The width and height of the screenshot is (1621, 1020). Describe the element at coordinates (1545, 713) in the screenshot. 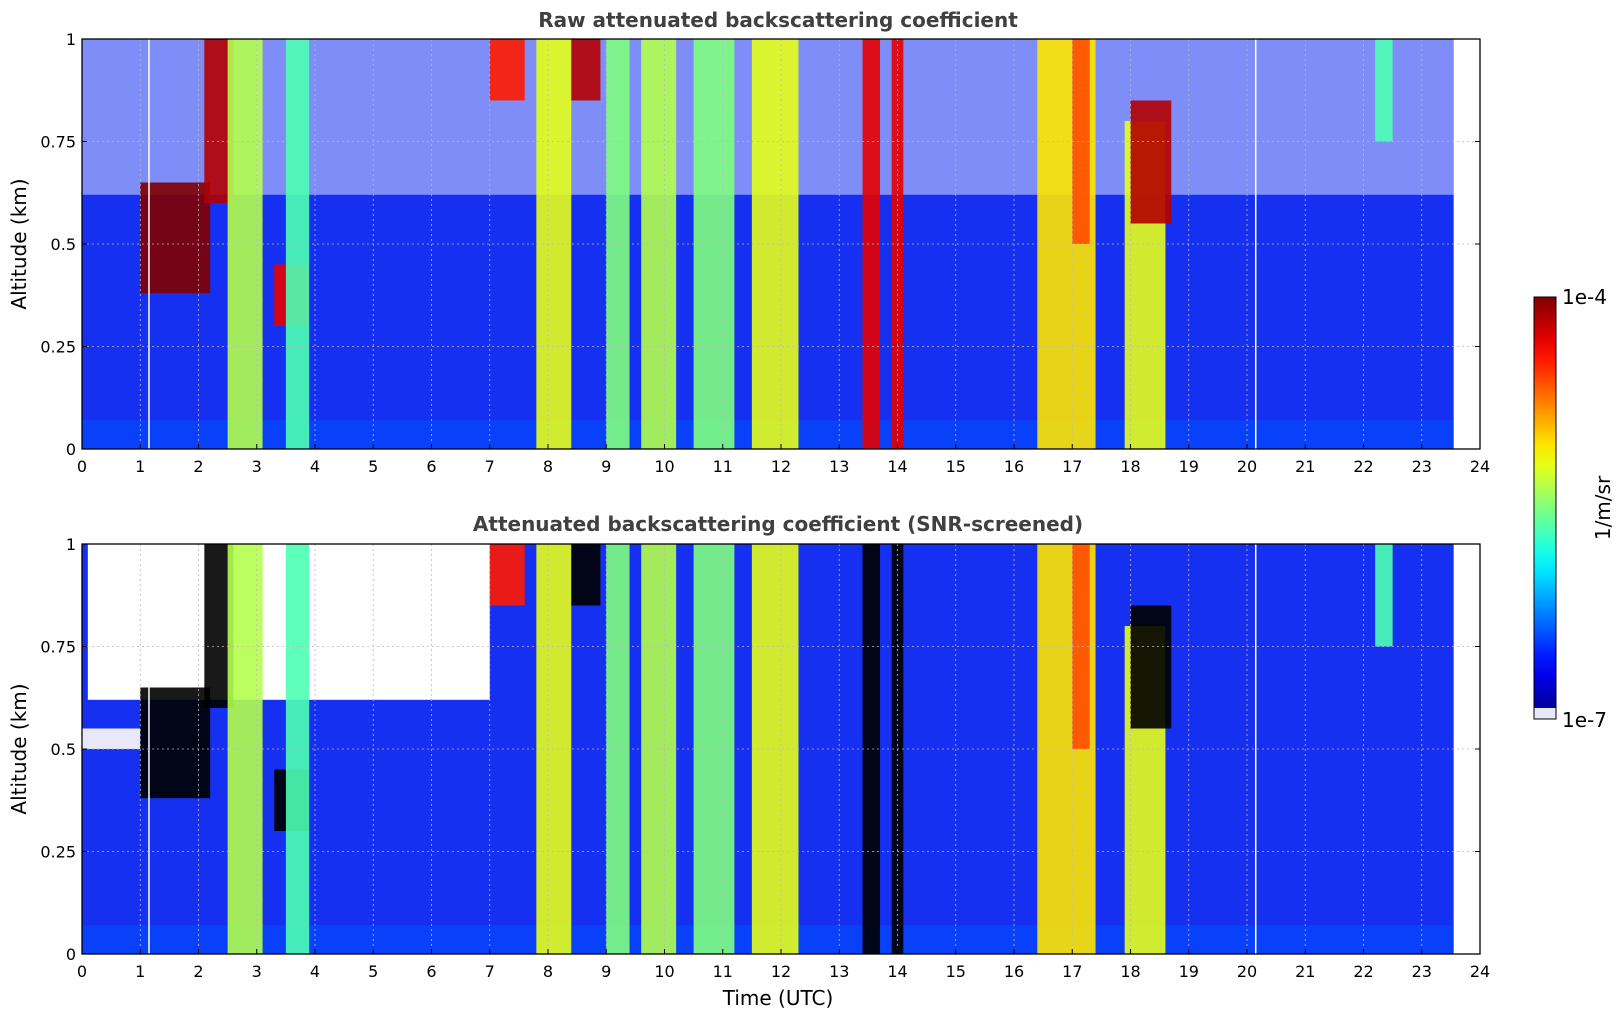

I see `colorbar-low-swatch` at that location.